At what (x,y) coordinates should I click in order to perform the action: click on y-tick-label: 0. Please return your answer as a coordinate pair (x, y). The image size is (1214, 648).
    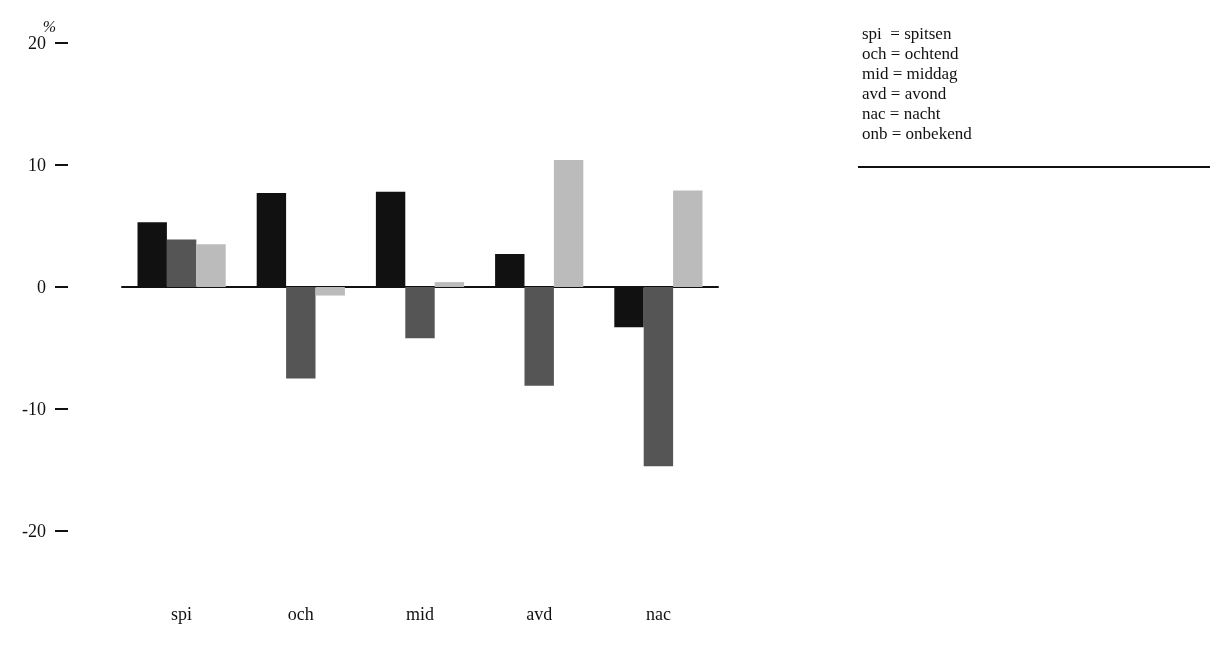
    Looking at the image, I should click on (41, 287).